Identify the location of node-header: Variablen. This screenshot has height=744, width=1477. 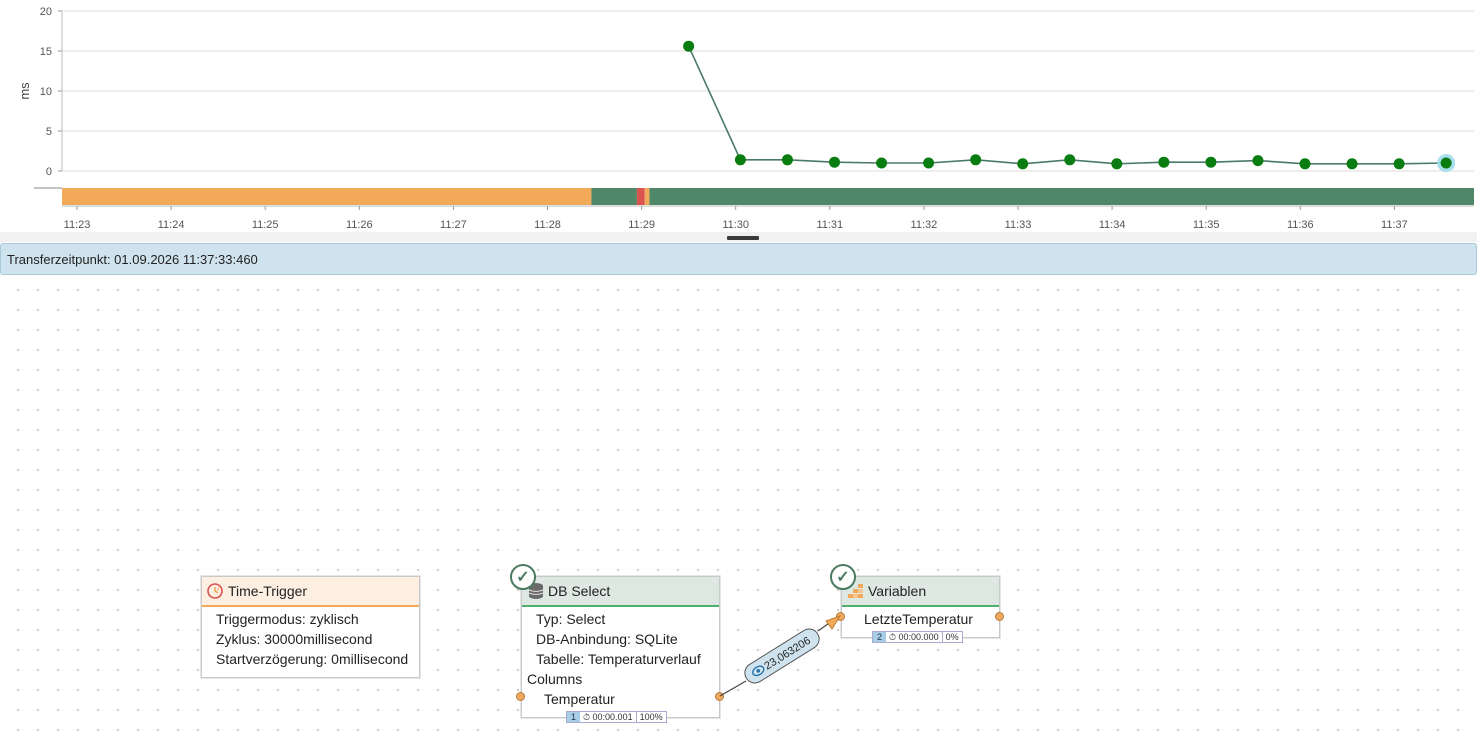
(920, 592).